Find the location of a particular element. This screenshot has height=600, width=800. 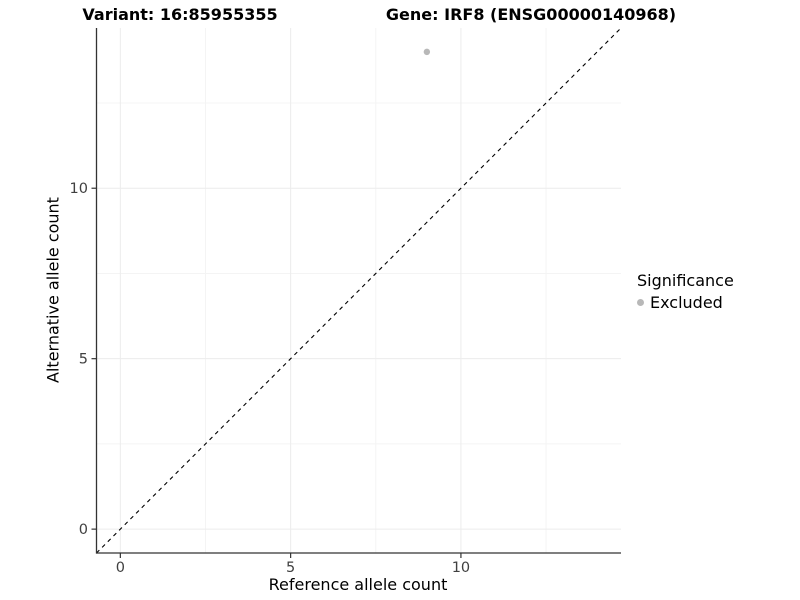

y-tick-label: 5 is located at coordinates (83, 360).